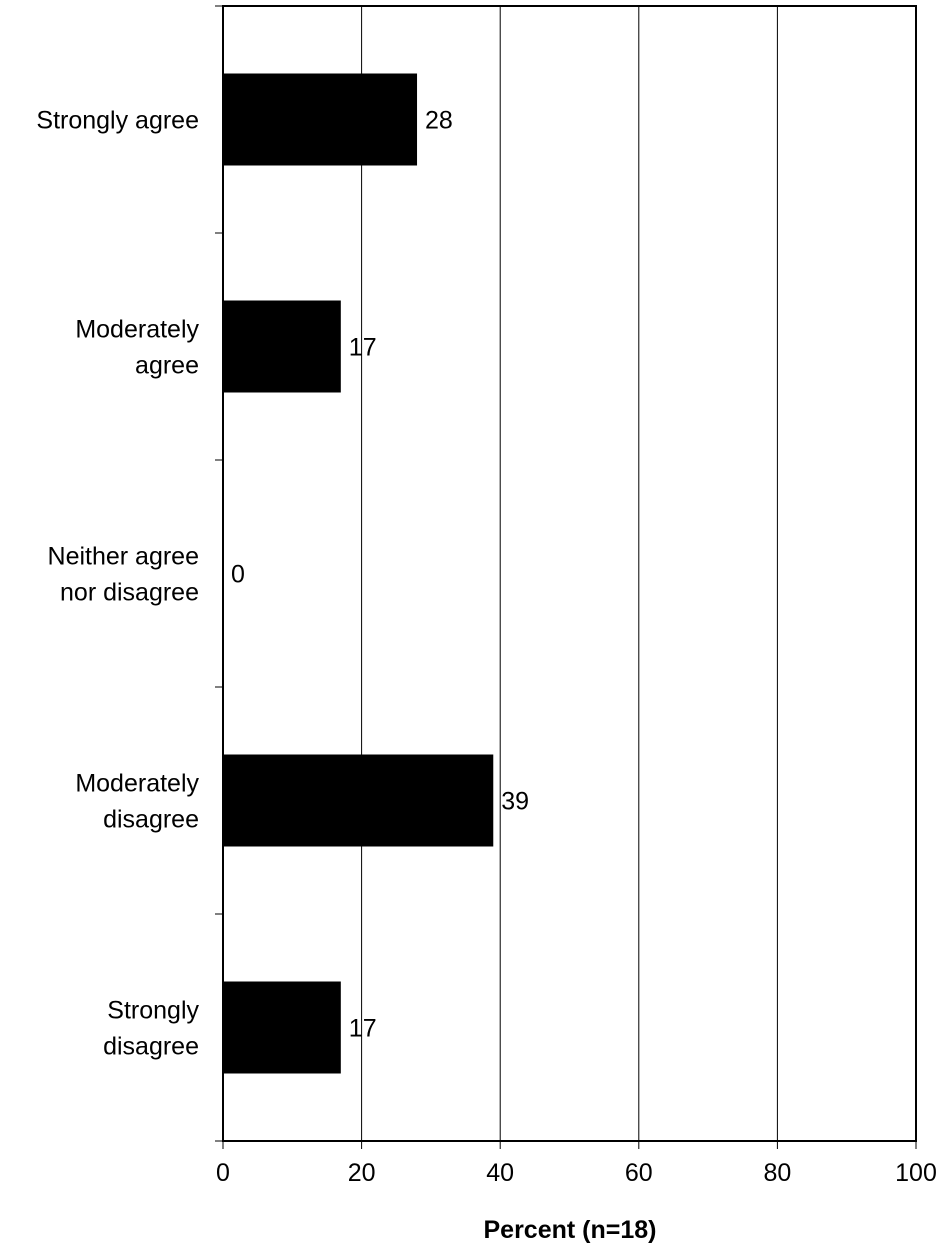  What do you see at coordinates (117, 121) in the screenshot?
I see `category-label: Strongly agree` at bounding box center [117, 121].